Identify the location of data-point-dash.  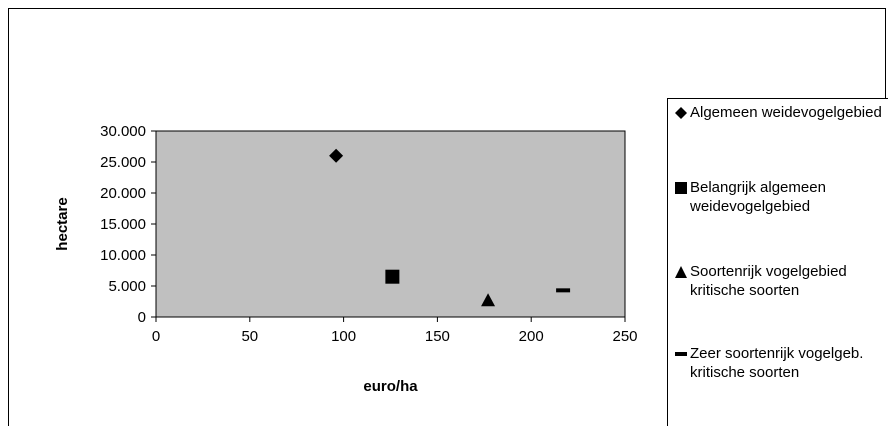
(563, 290).